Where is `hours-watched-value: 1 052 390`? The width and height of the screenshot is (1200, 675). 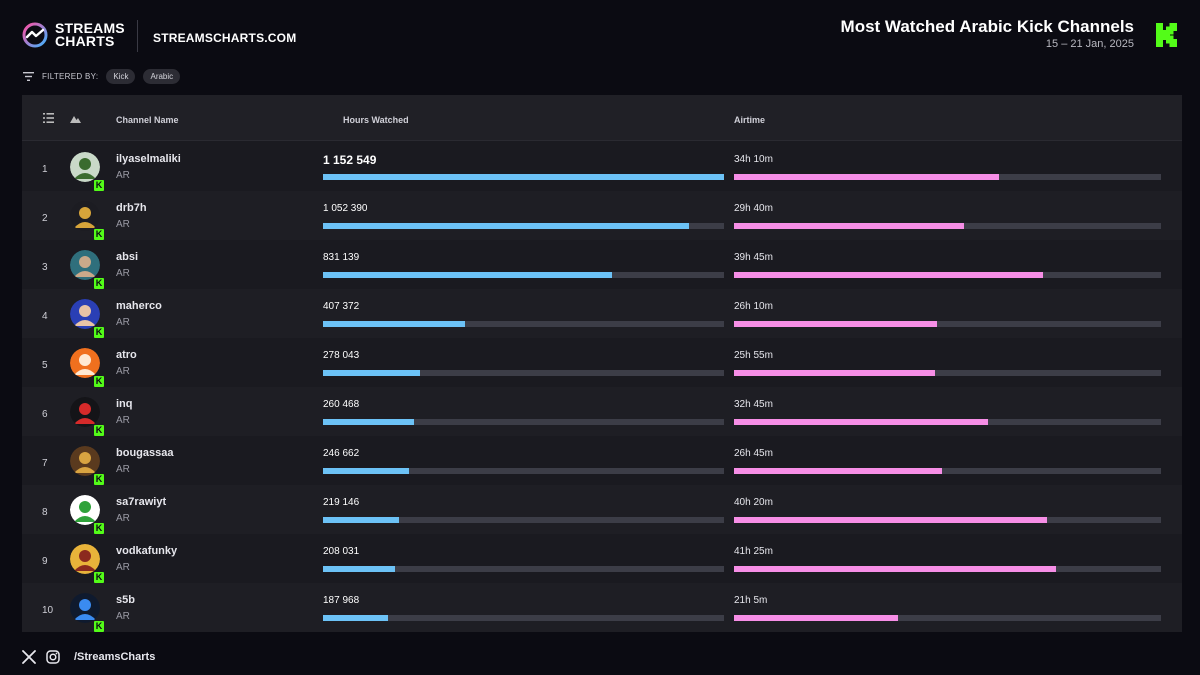 hours-watched-value: 1 052 390 is located at coordinates (345, 208).